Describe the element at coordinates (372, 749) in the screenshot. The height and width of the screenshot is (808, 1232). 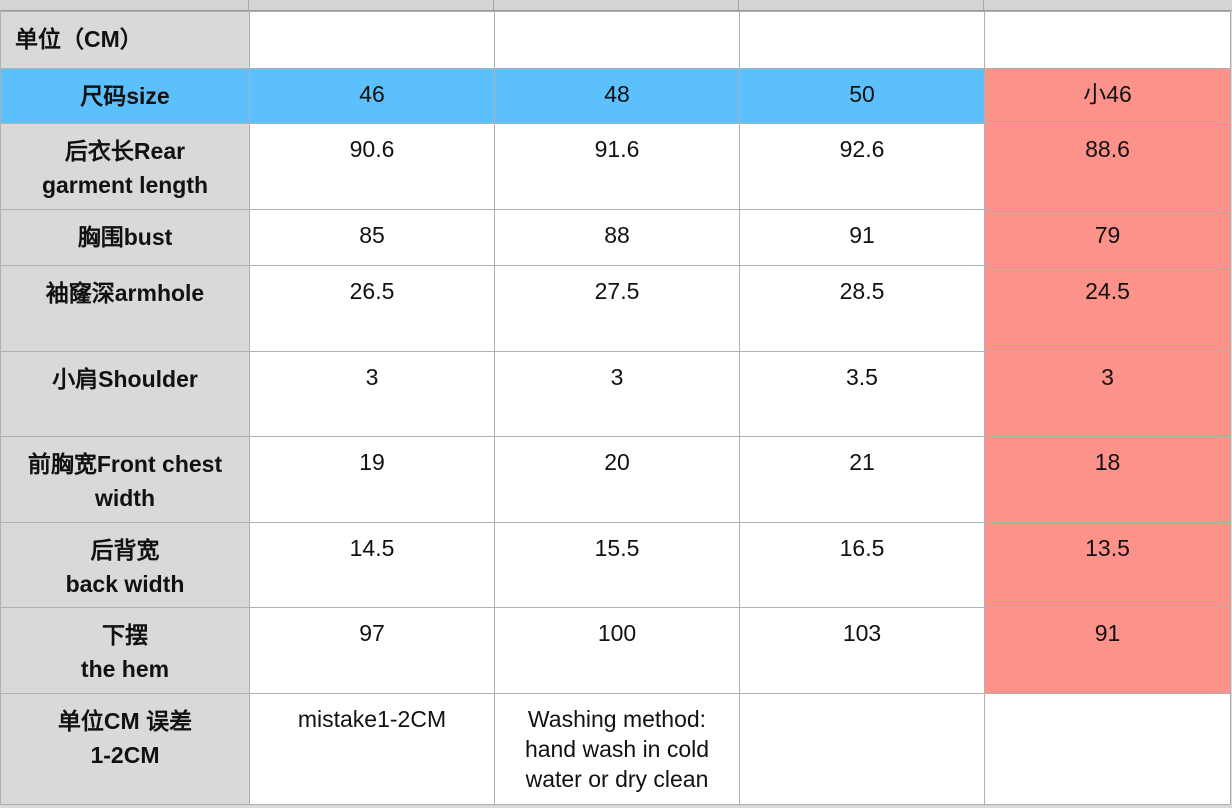
I see `mistake-note: mistake1-2CM` at that location.